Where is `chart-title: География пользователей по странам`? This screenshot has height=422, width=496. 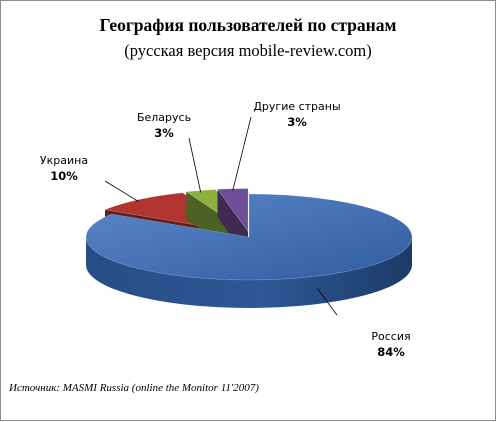 chart-title: География пользователей по странам is located at coordinates (248, 25).